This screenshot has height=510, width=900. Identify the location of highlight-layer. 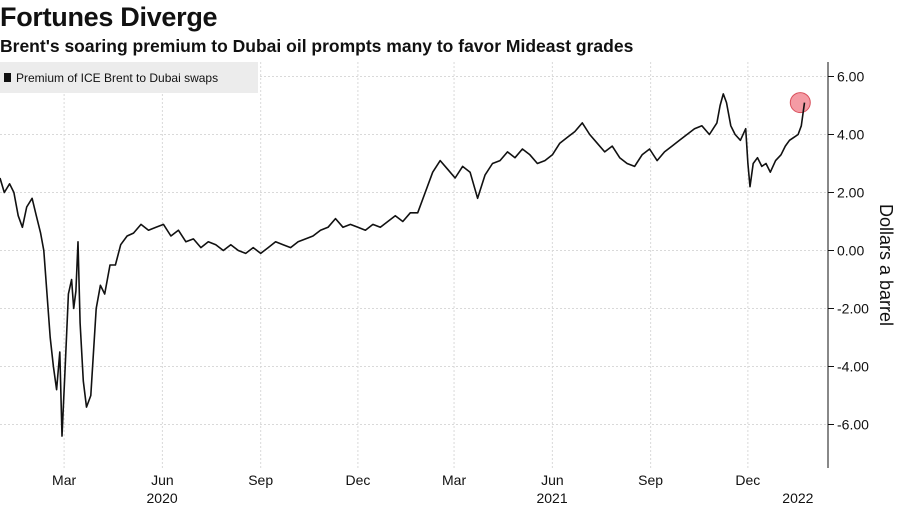
(800, 103).